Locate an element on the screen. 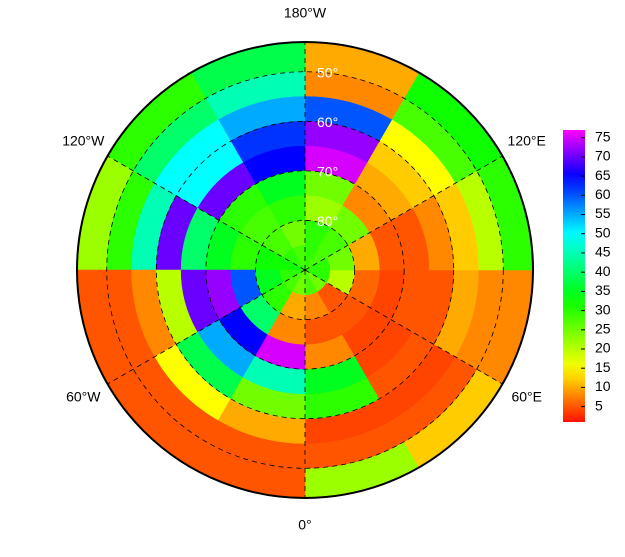 This screenshot has height=557, width=625. lon-label: 60°W is located at coordinates (83, 397).